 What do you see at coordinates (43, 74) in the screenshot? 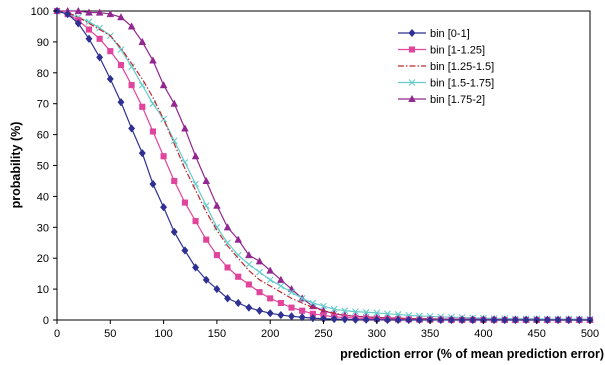
I see `y-tick-label: 80` at bounding box center [43, 74].